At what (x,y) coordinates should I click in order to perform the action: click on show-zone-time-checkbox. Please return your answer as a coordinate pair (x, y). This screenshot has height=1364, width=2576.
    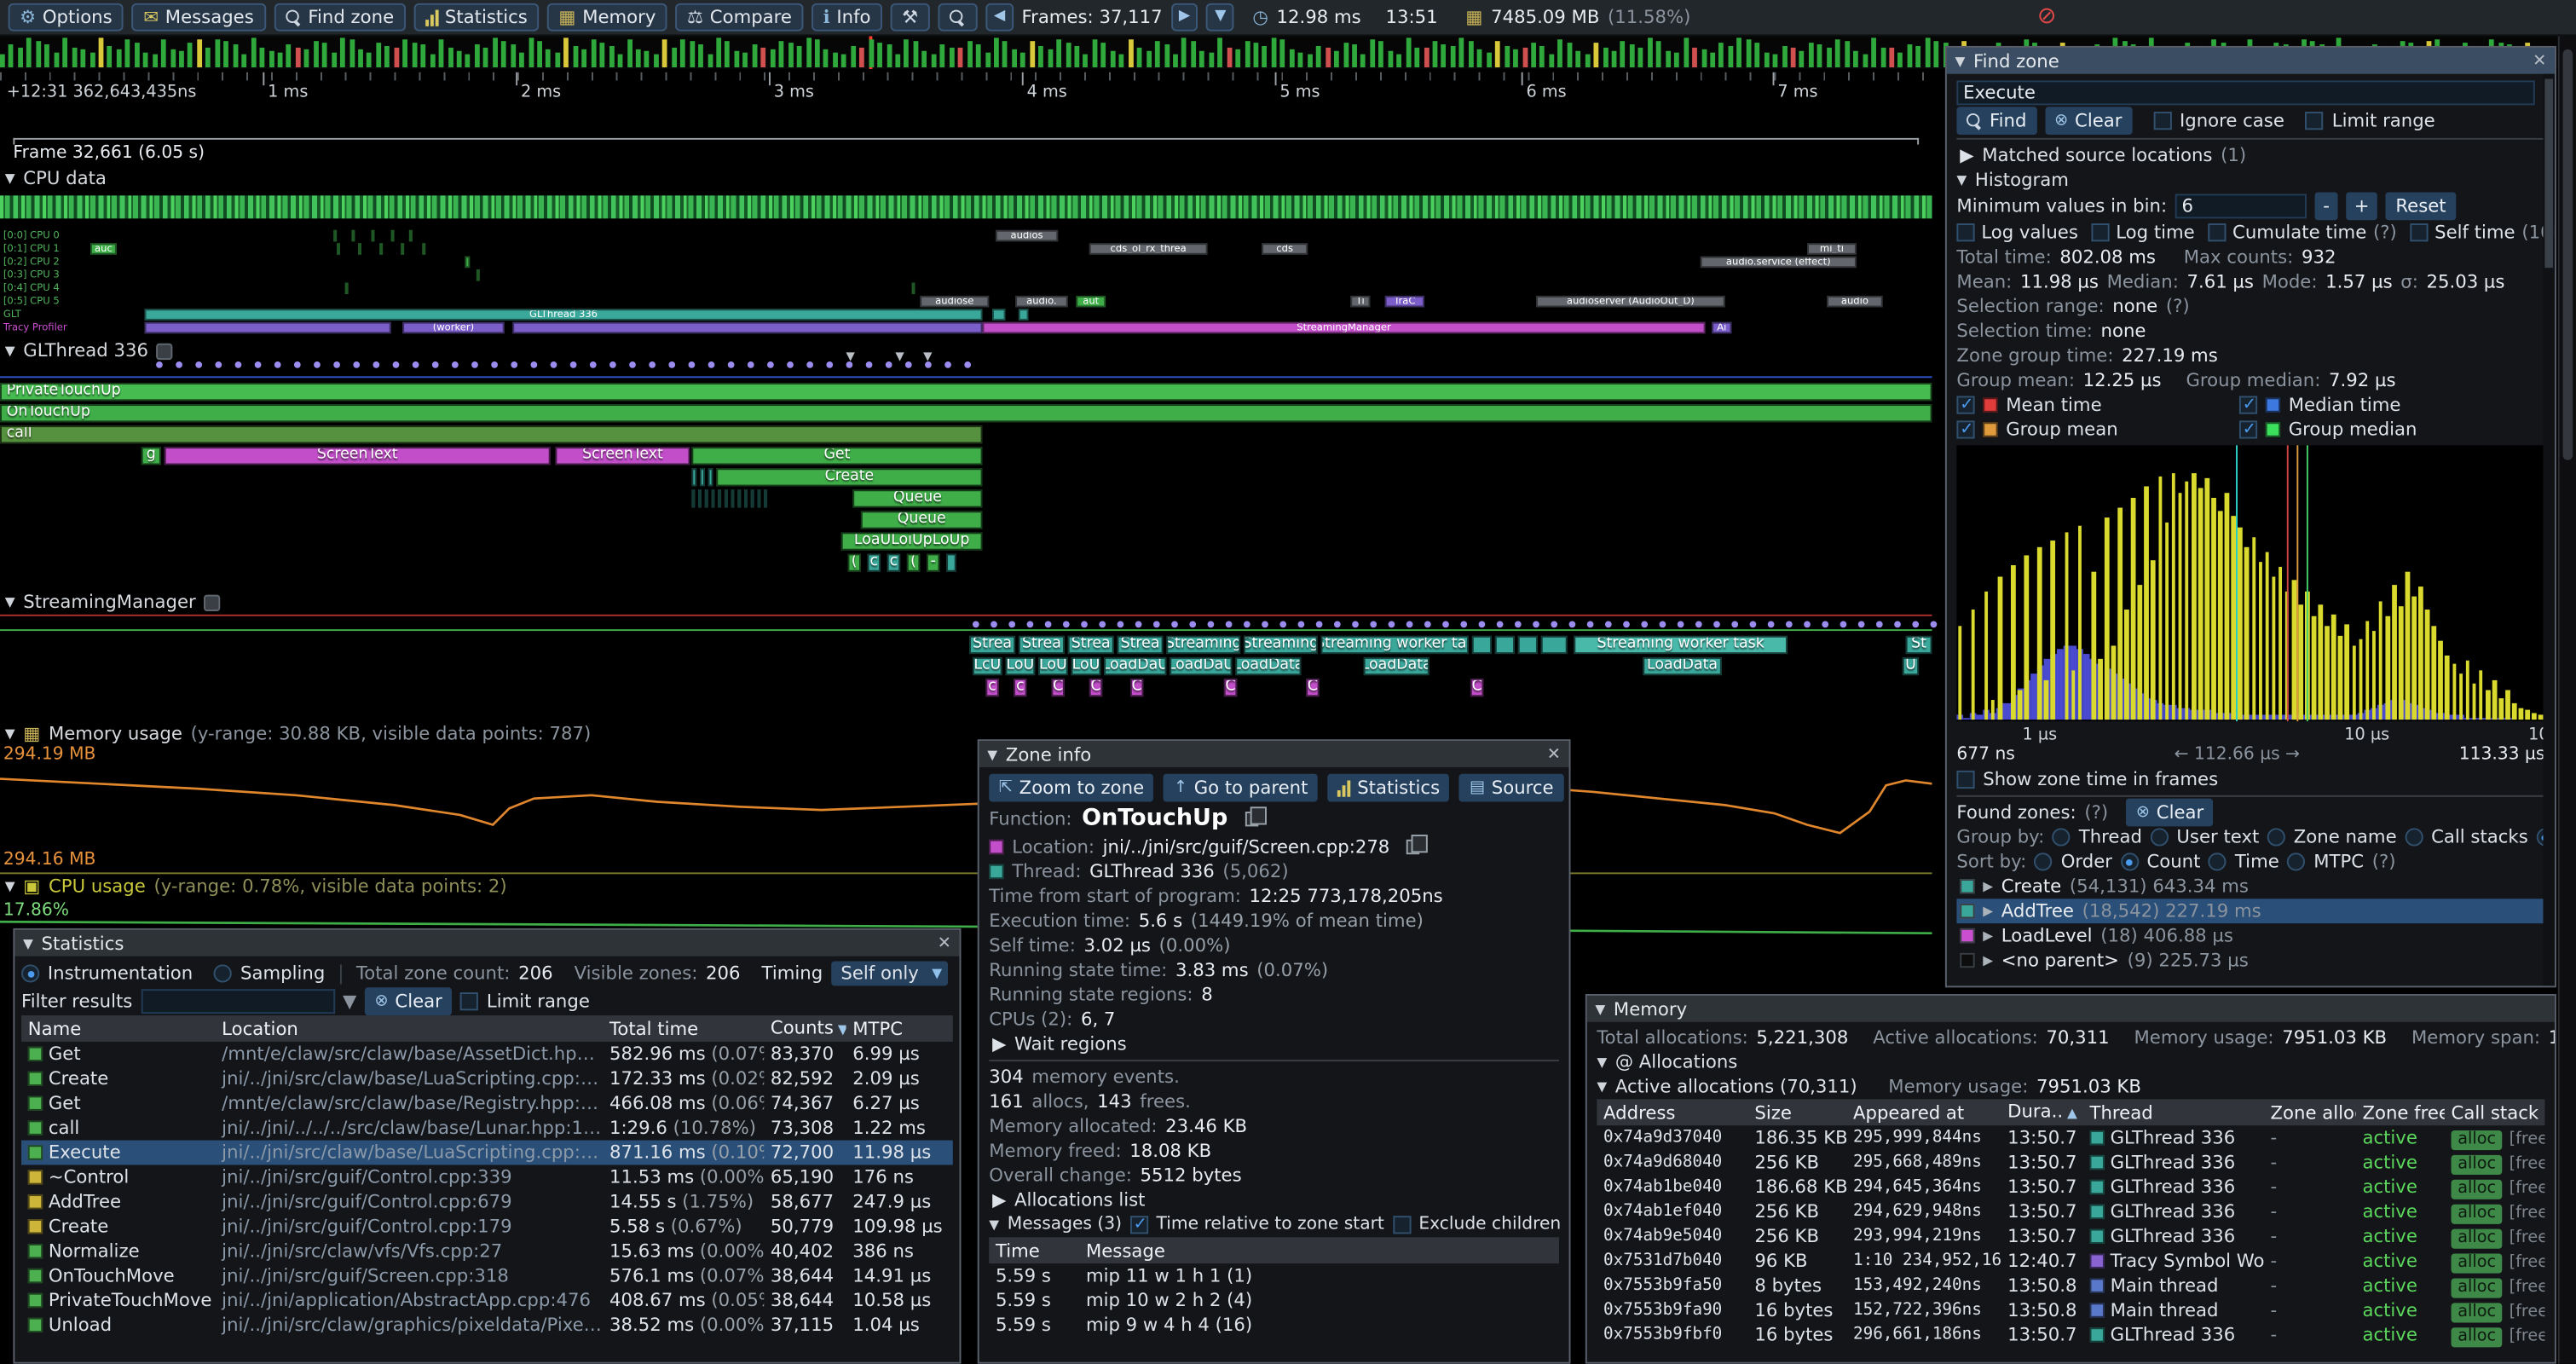
    Looking at the image, I should click on (1965, 779).